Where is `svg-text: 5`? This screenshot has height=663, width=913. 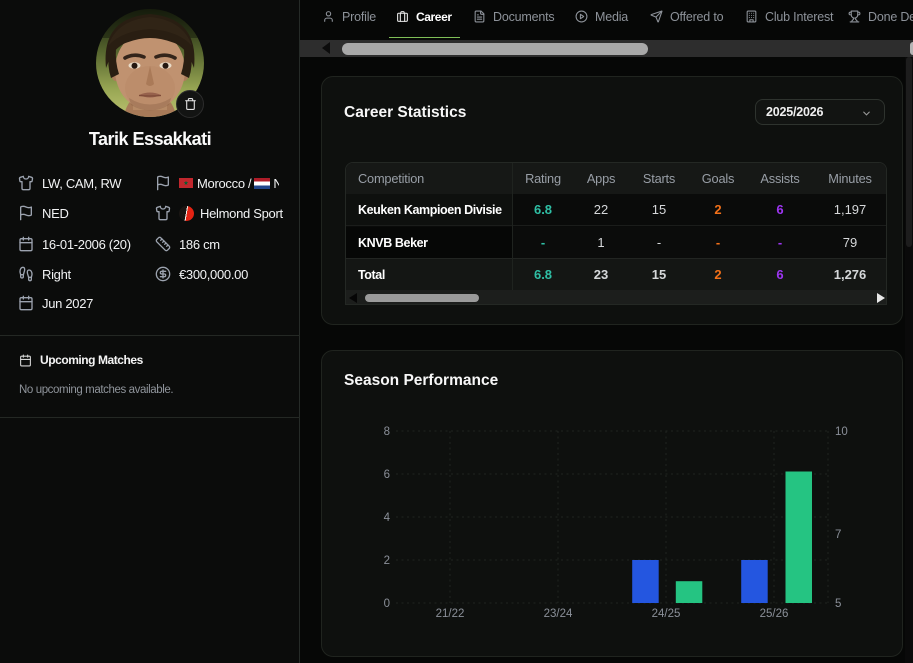
svg-text: 5 is located at coordinates (838, 604).